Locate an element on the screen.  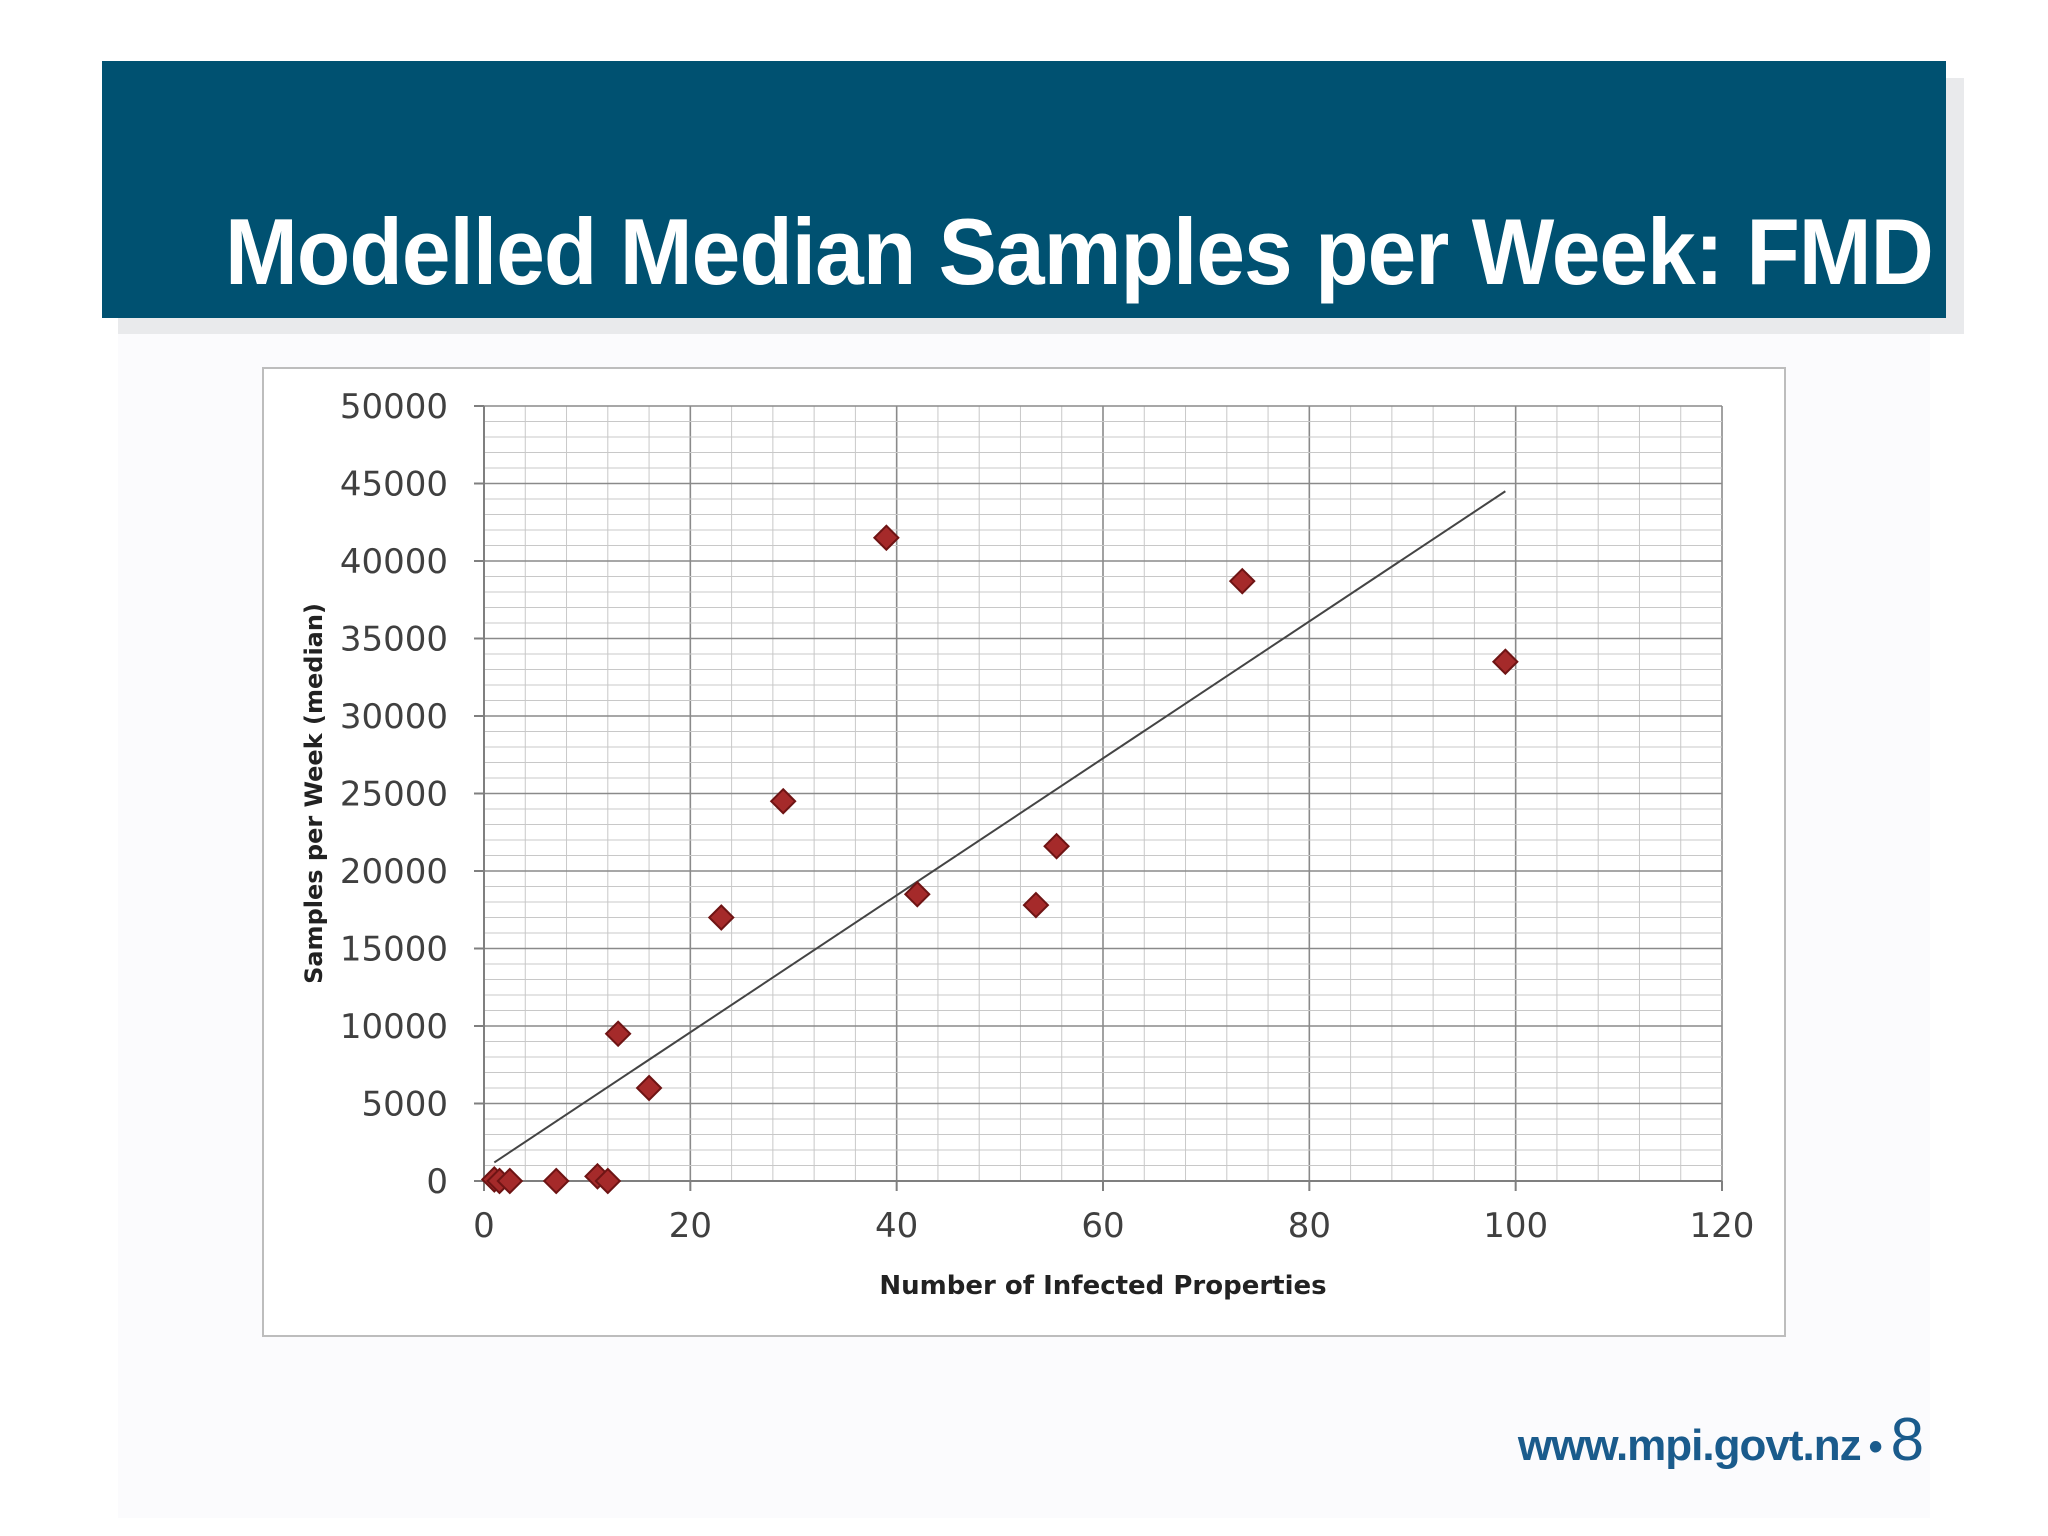
x-tick-label: 60 is located at coordinates (1102, 1226).